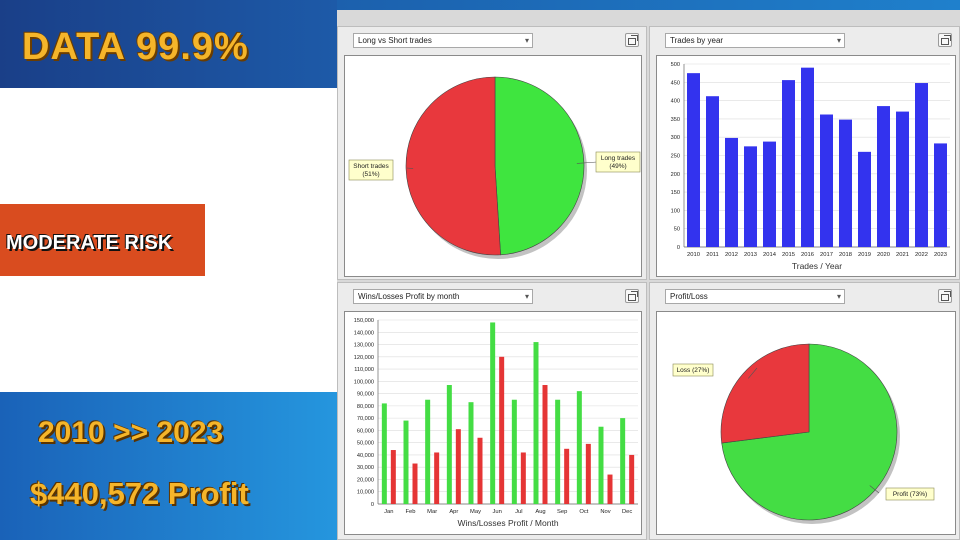  Describe the element at coordinates (675, 83) in the screenshot. I see `ty-y-tick-label: 450` at that location.